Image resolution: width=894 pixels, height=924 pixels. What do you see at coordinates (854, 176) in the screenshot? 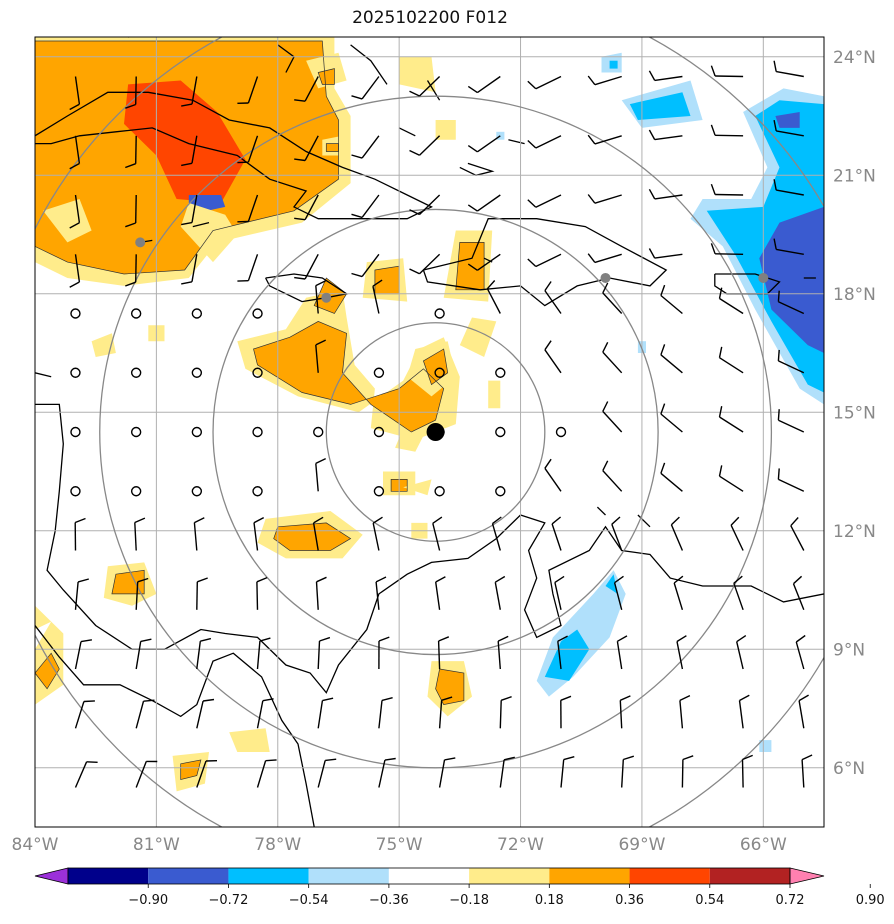
I see `latitude-tick-label: 21°N` at bounding box center [854, 176].